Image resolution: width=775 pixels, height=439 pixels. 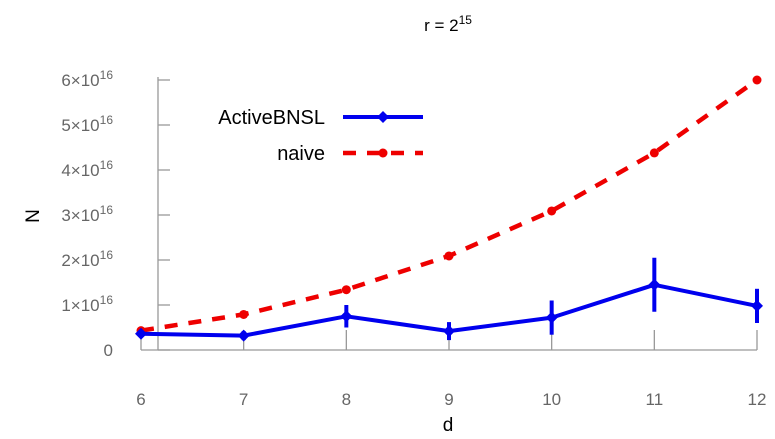 I want to click on x-tick-label: 6, so click(x=140, y=399).